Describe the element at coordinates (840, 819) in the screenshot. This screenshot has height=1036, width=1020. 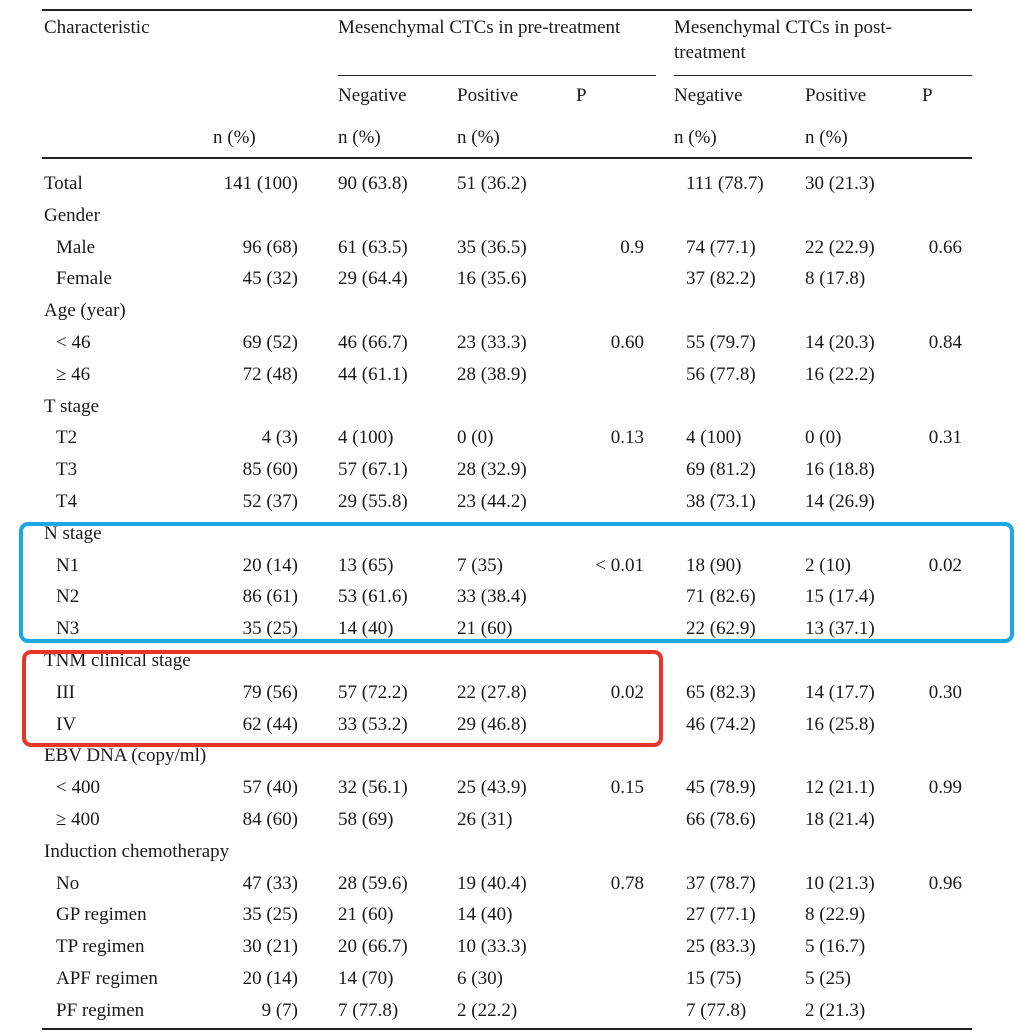
I see `cell-post-positive: 18 (21.4)` at that location.